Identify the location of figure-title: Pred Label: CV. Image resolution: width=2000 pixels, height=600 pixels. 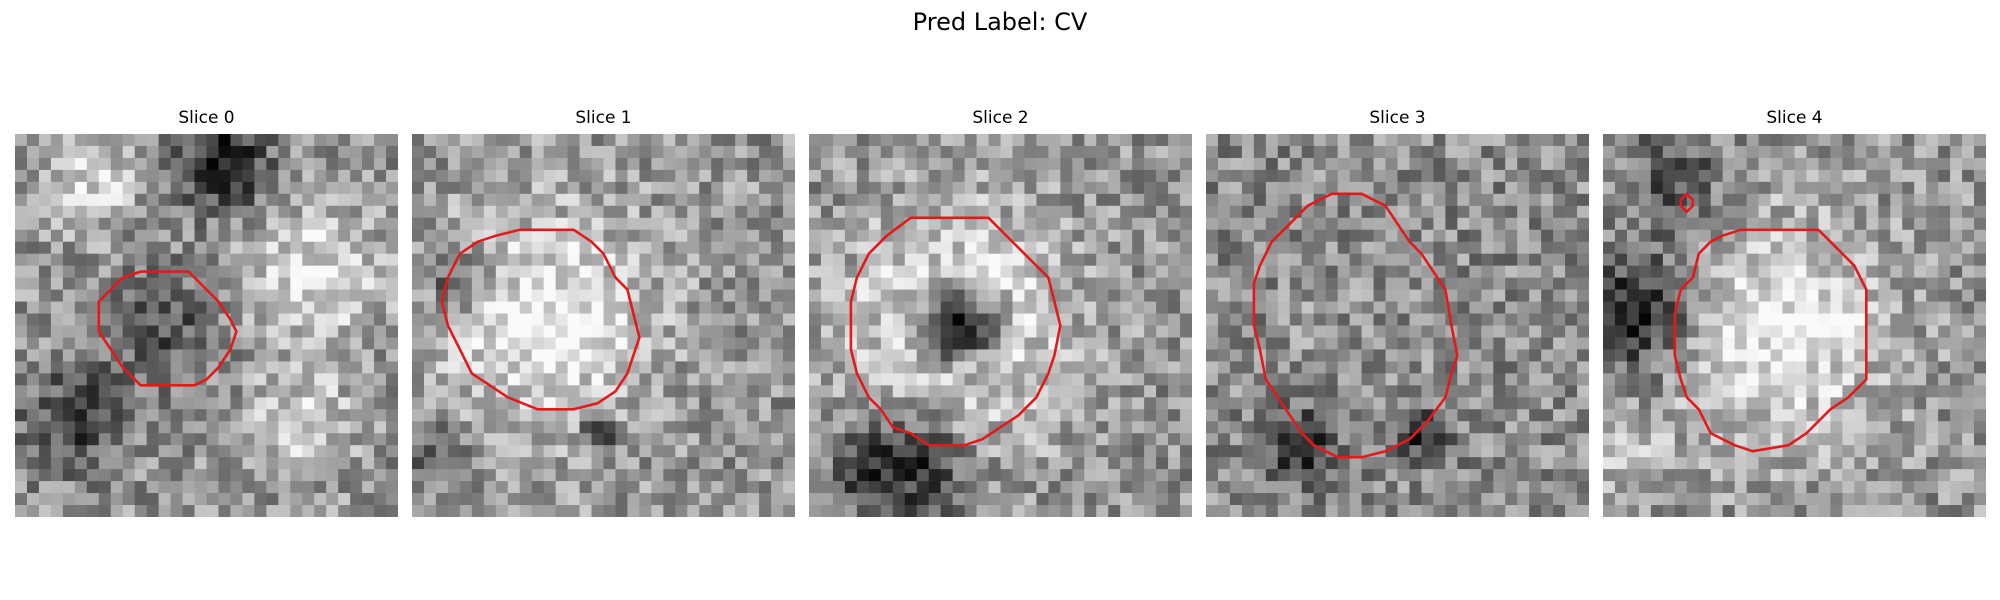
(1000, 22).